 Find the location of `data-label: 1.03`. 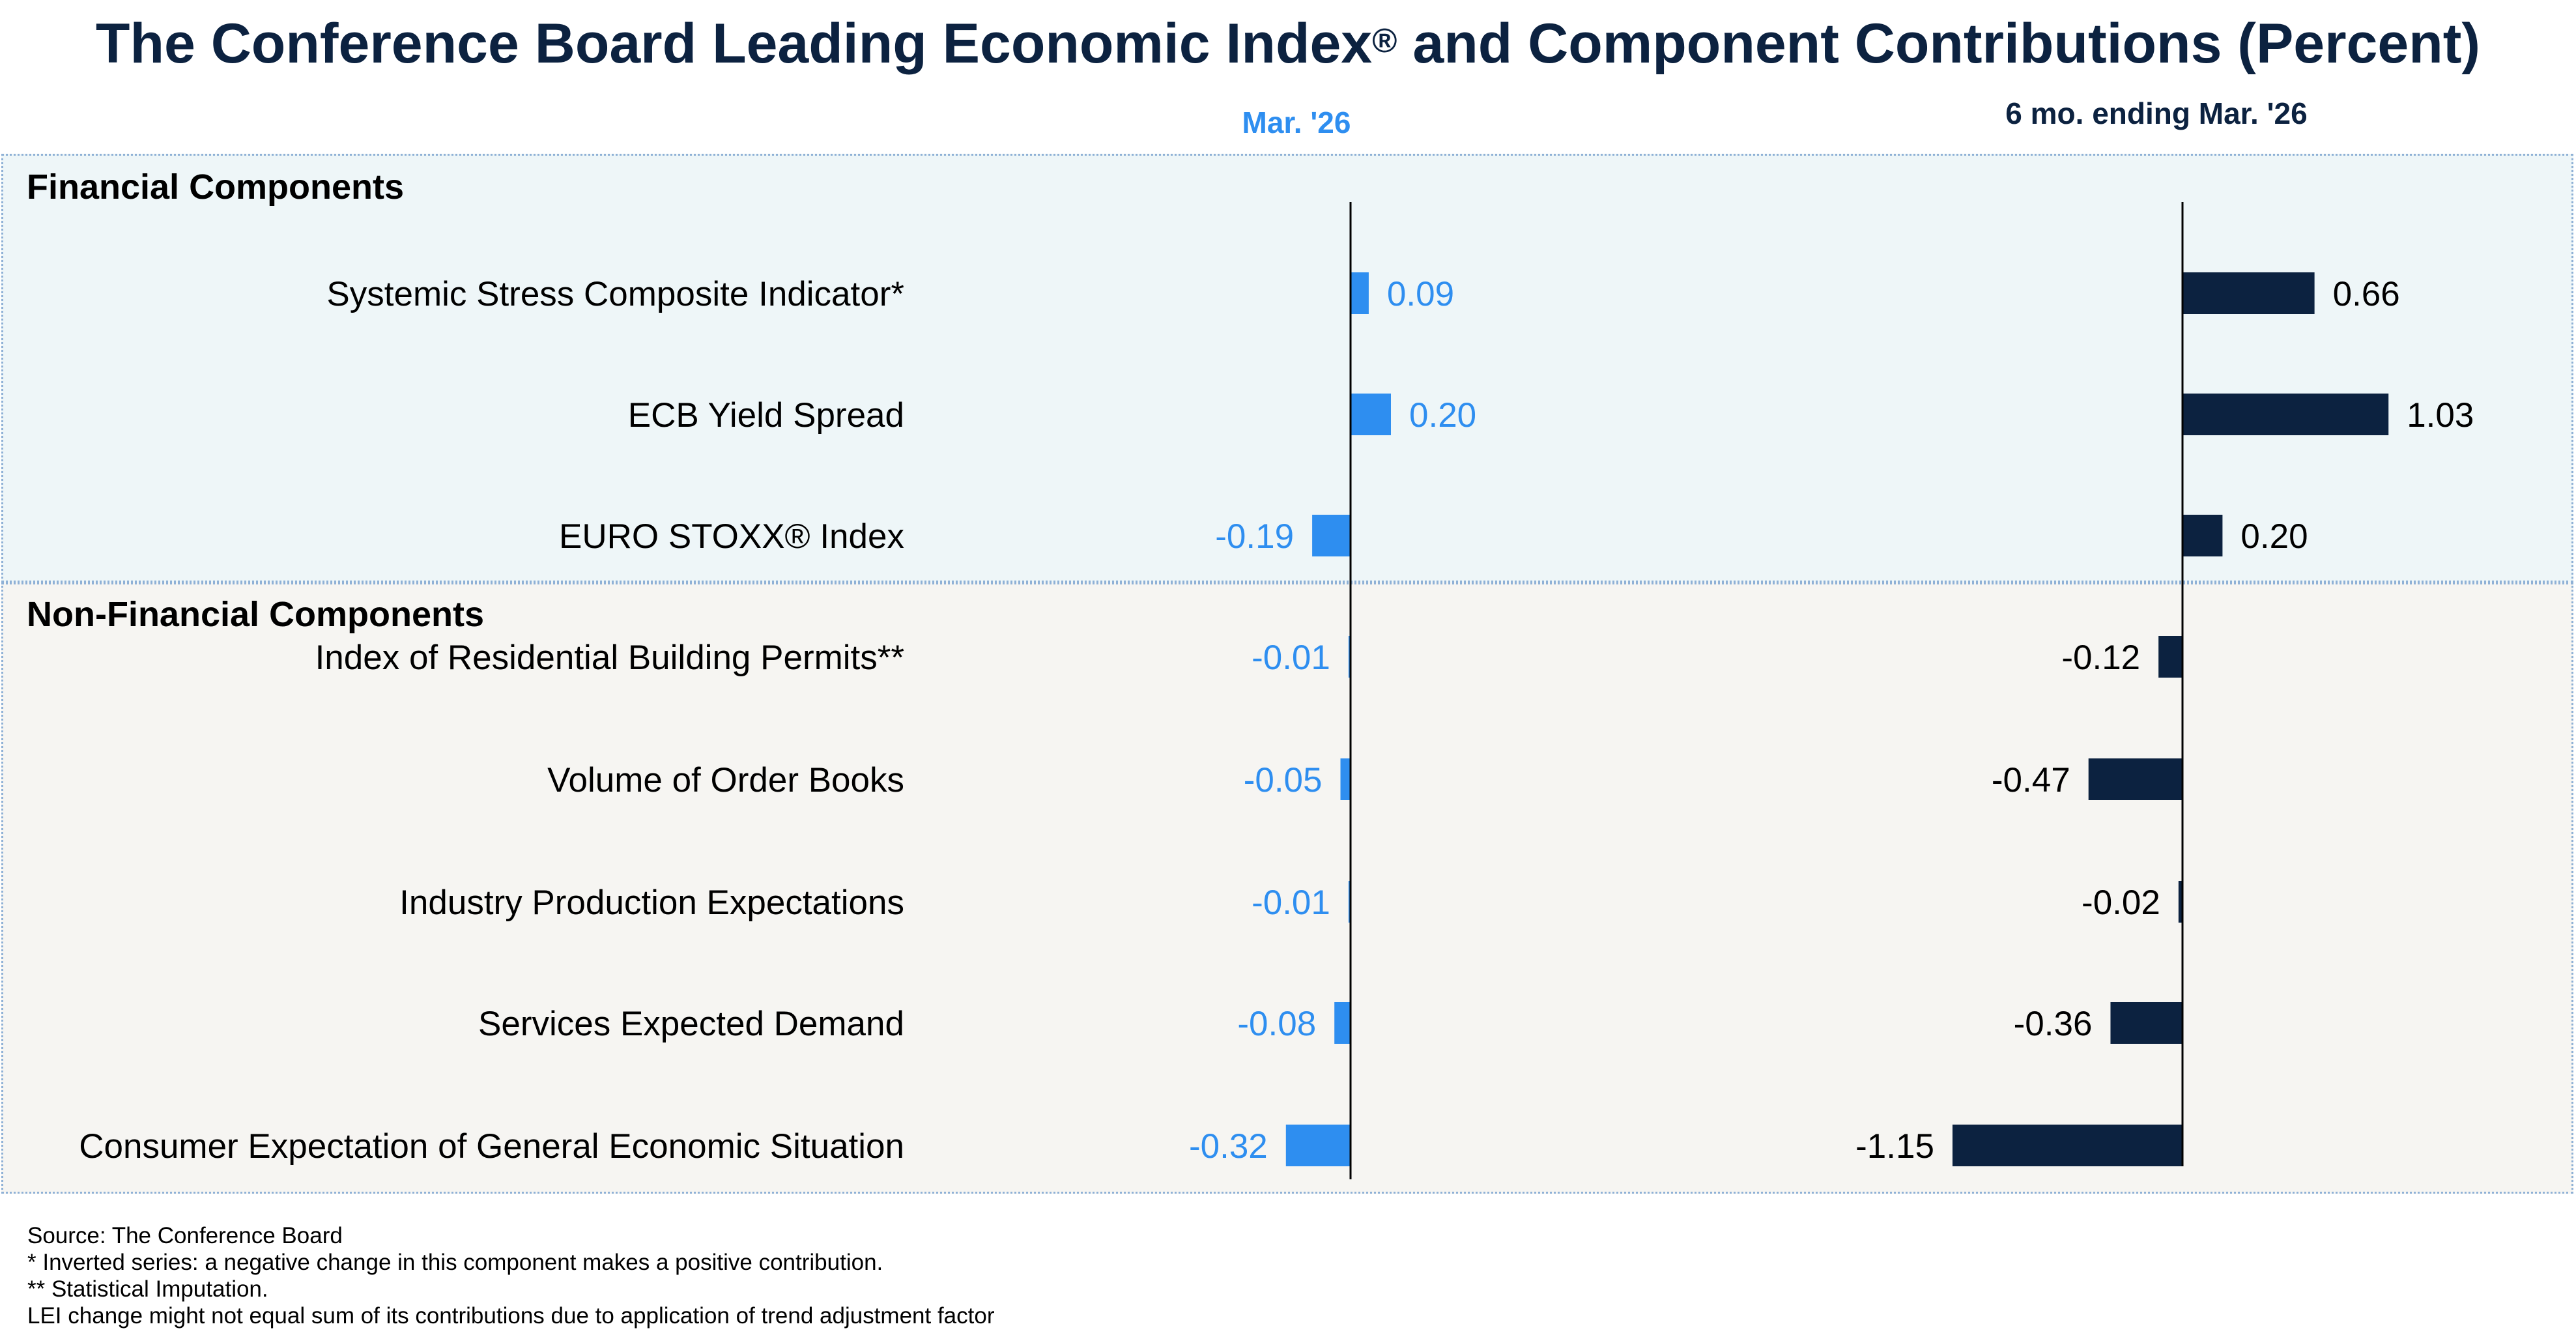

data-label: 1.03 is located at coordinates (2440, 415).